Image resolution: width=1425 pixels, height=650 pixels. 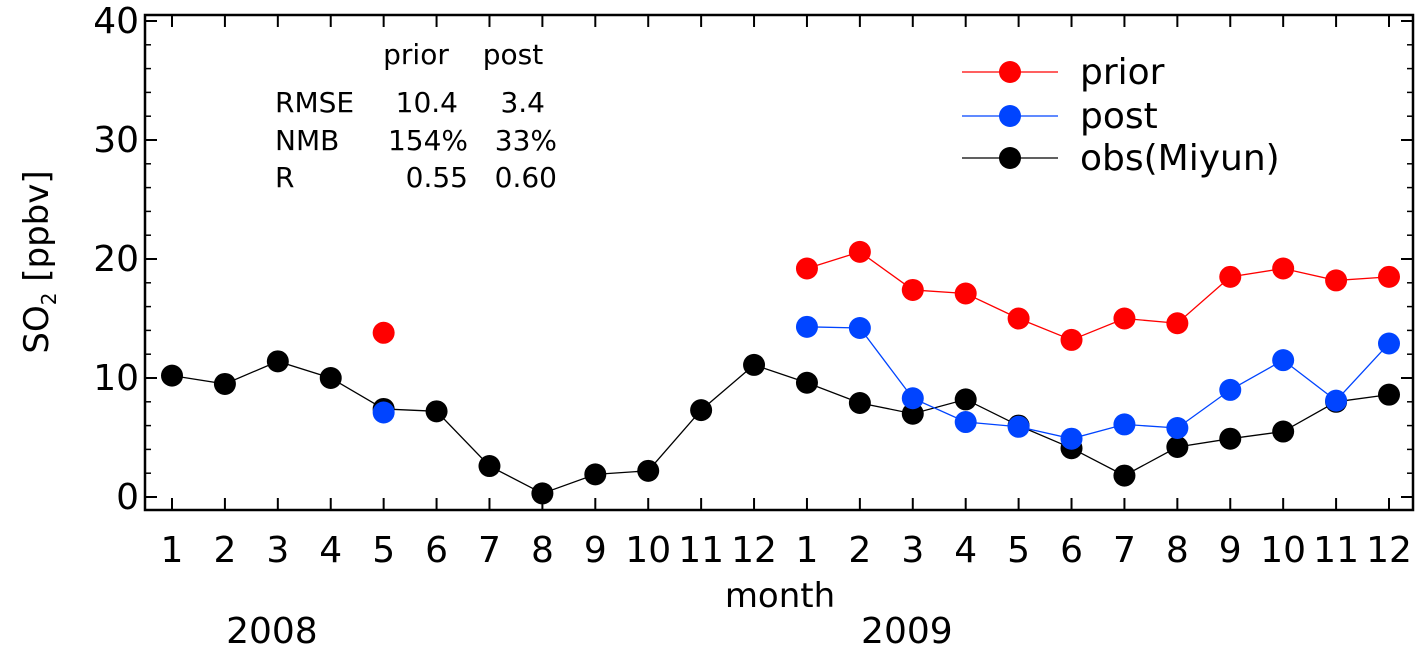 What do you see at coordinates (754, 550) in the screenshot?
I see `x-tick-label: 12` at bounding box center [754, 550].